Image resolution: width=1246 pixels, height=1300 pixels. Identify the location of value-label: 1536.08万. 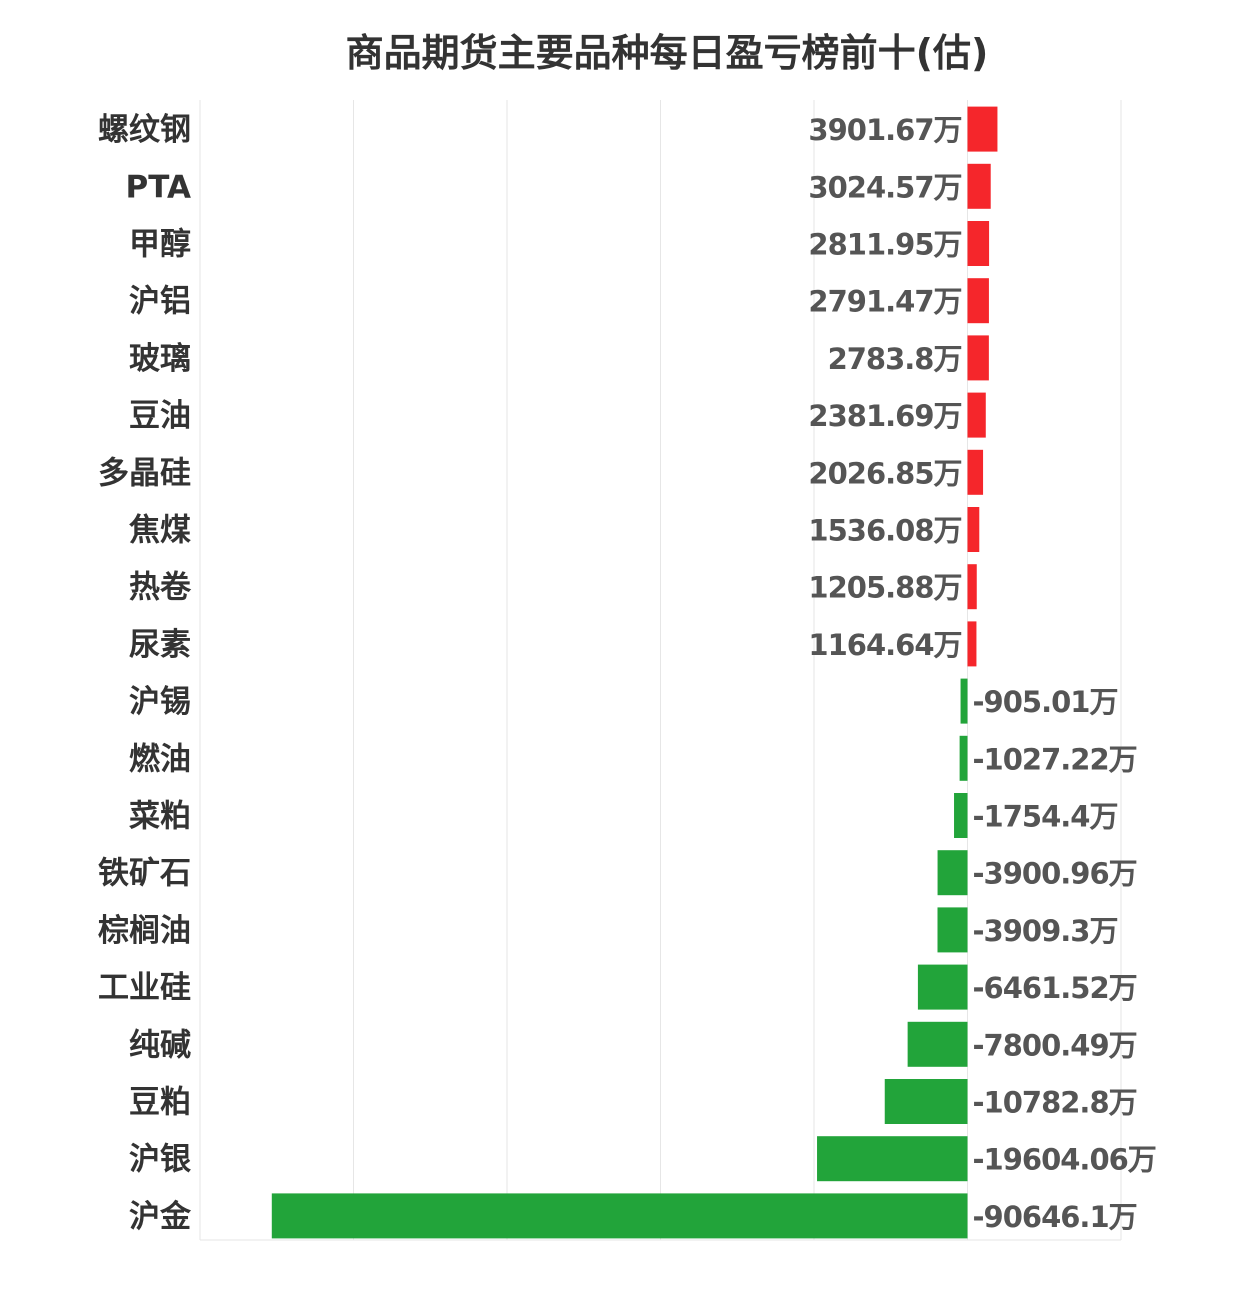
(884, 531).